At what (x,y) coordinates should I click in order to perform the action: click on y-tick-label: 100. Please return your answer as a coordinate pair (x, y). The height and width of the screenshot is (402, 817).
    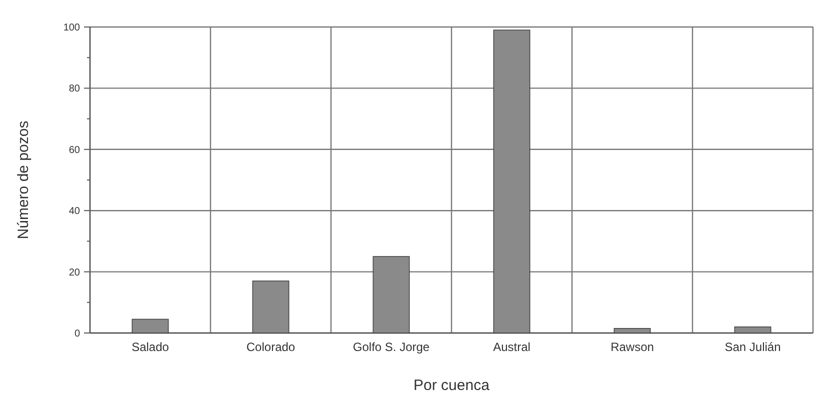
    Looking at the image, I should click on (71, 28).